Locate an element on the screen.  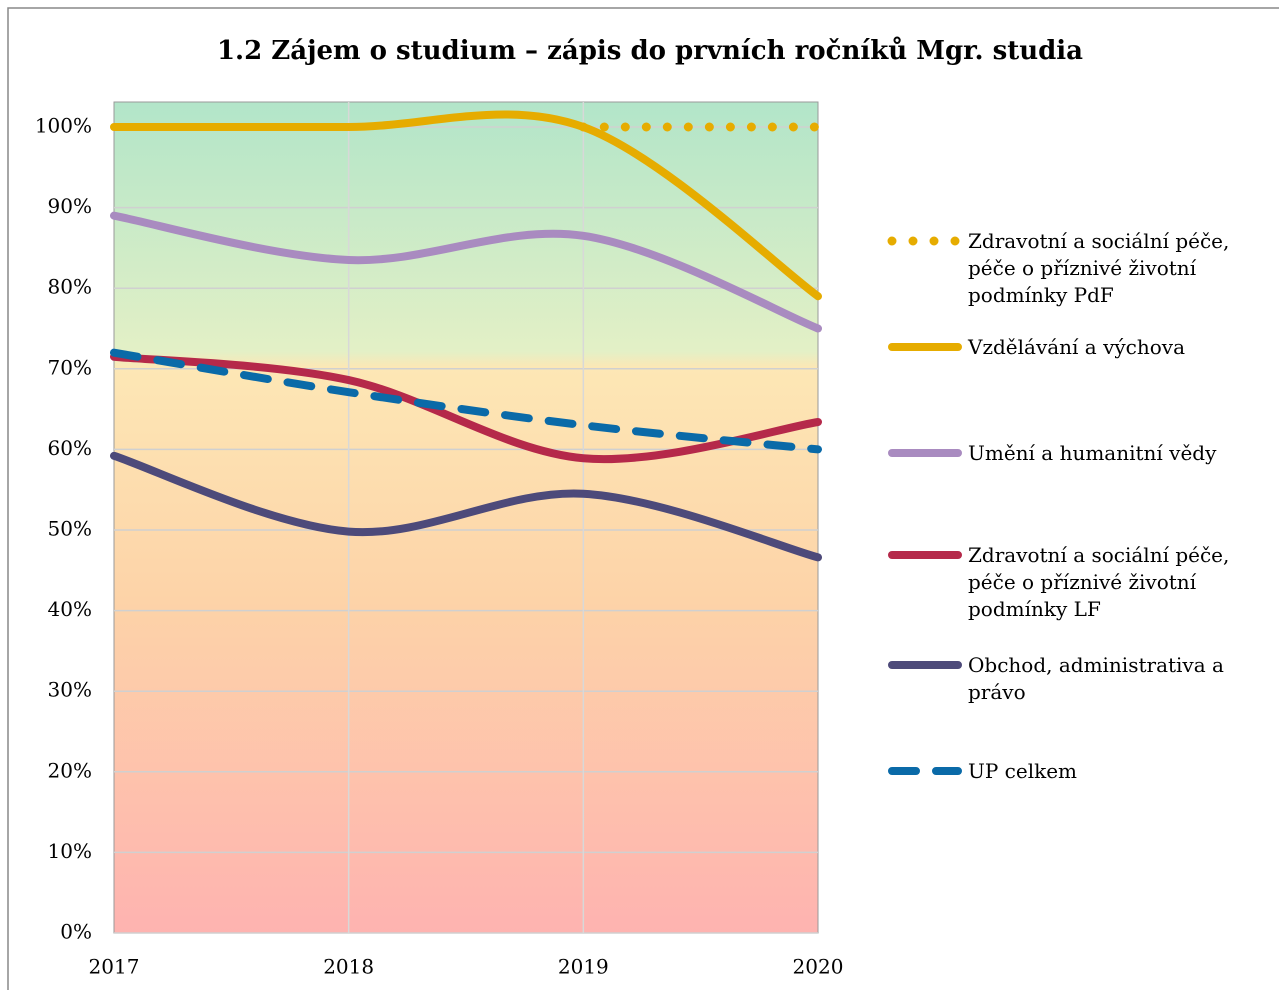
y-tick-label: 80% is located at coordinates (70, 287).